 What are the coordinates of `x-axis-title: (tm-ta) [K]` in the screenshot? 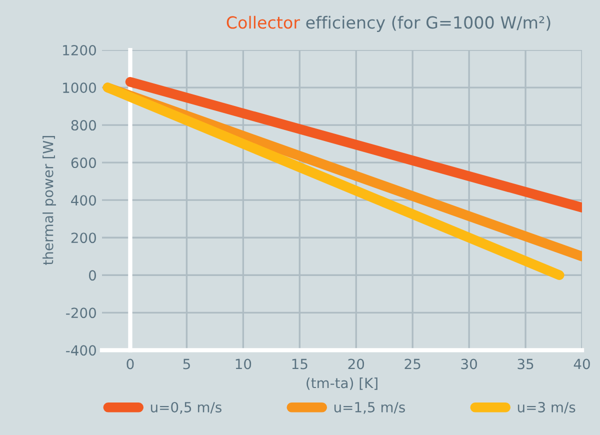 It's located at (342, 384).